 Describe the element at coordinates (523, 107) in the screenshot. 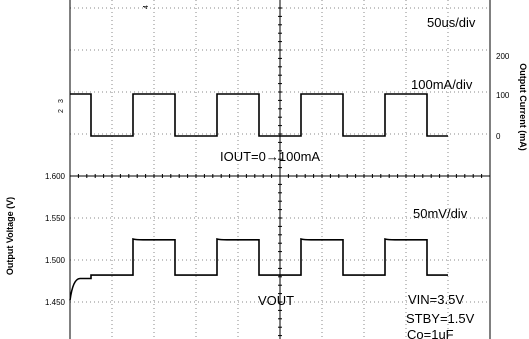

I see `right-axis-label: Output Current (mA)` at that location.